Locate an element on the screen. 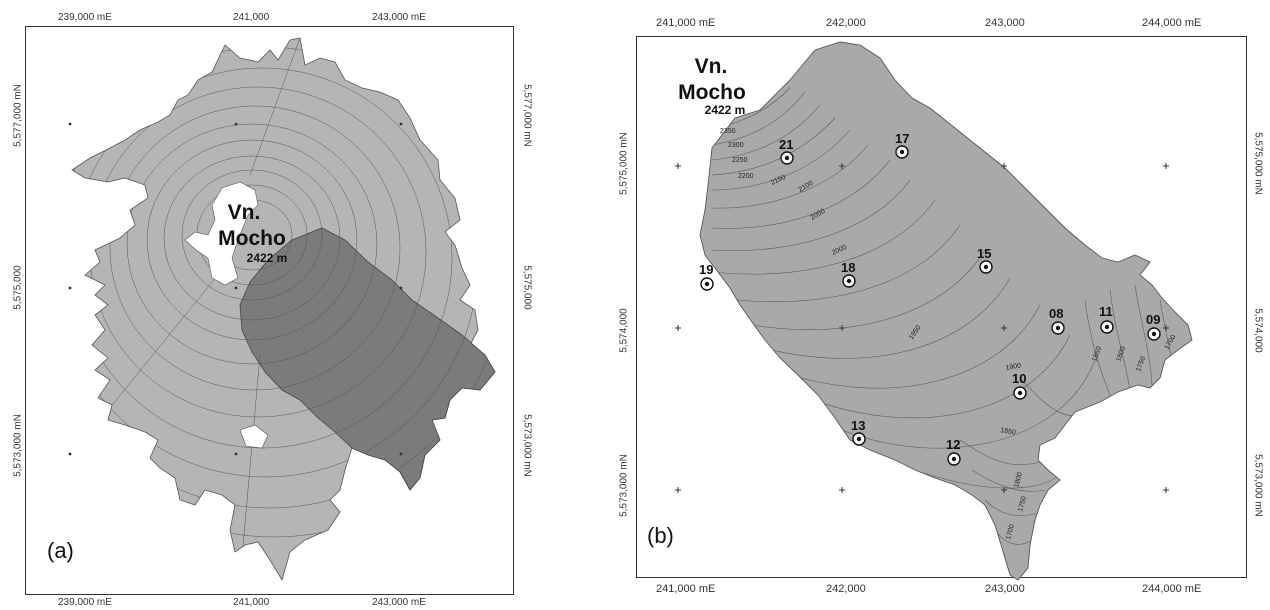 This screenshot has width=1270, height=610. contour-label: 2250 is located at coordinates (740, 160).